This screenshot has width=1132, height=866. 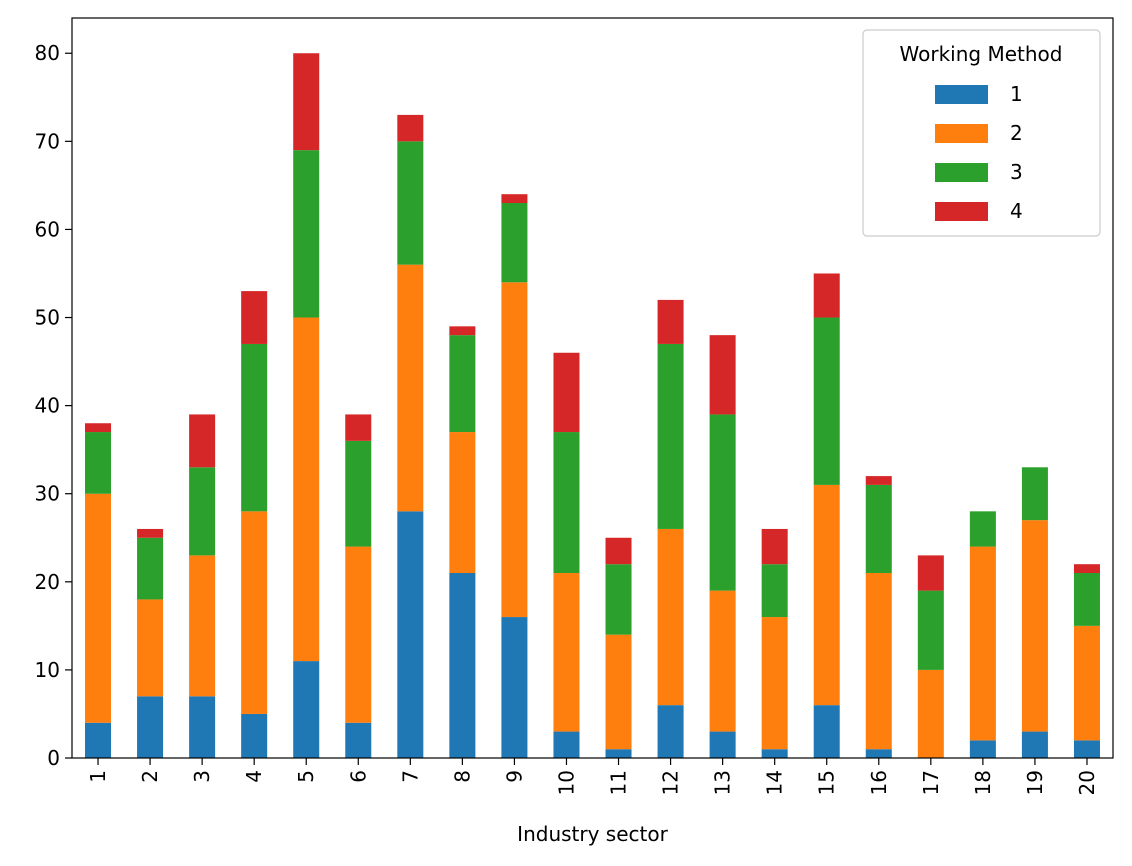 What do you see at coordinates (514, 776) in the screenshot?
I see `x-tick-label: 9` at bounding box center [514, 776].